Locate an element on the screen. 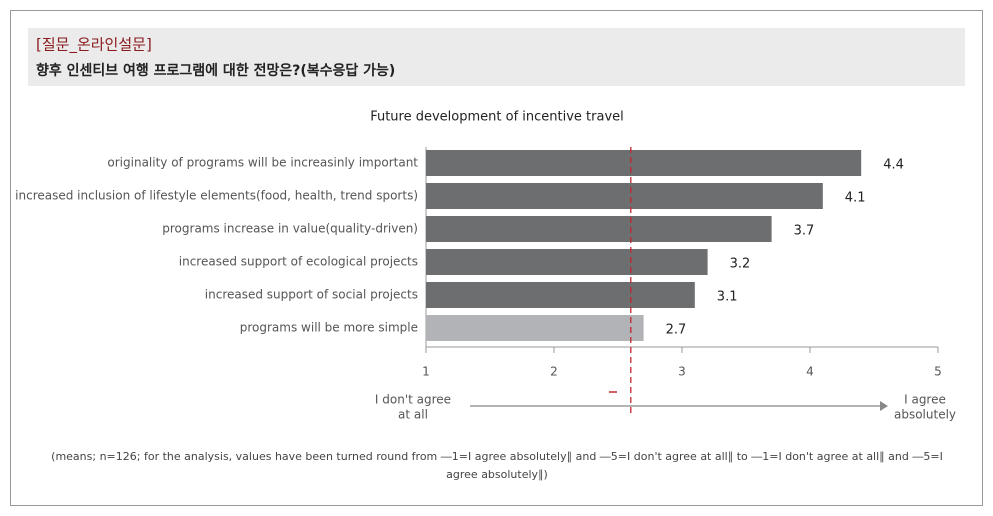 This screenshot has width=993, height=516. header-subtitle: 향후 인센티브 여행 프로그램에 대한 전망은?(복수응답 가능) is located at coordinates (215, 70).